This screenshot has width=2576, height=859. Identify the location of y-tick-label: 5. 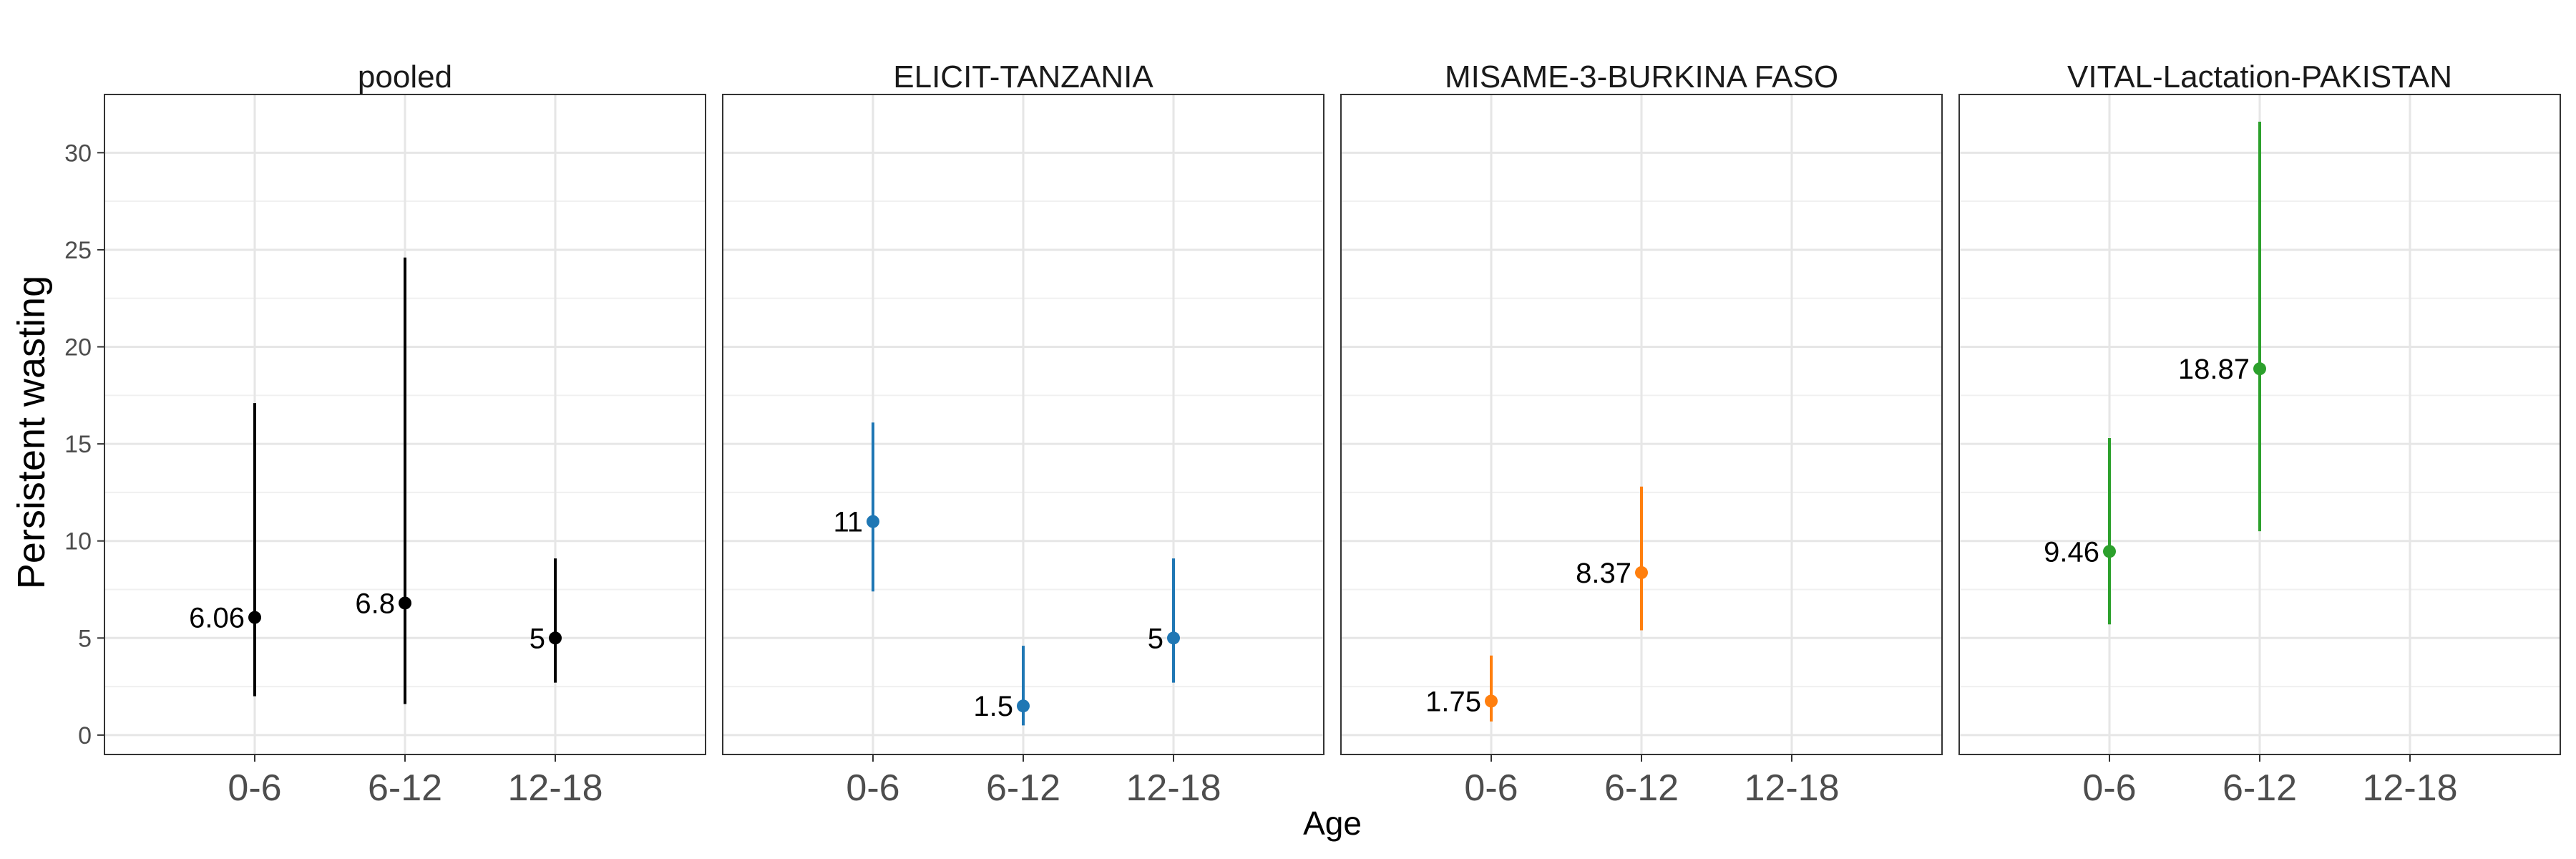
(85, 638).